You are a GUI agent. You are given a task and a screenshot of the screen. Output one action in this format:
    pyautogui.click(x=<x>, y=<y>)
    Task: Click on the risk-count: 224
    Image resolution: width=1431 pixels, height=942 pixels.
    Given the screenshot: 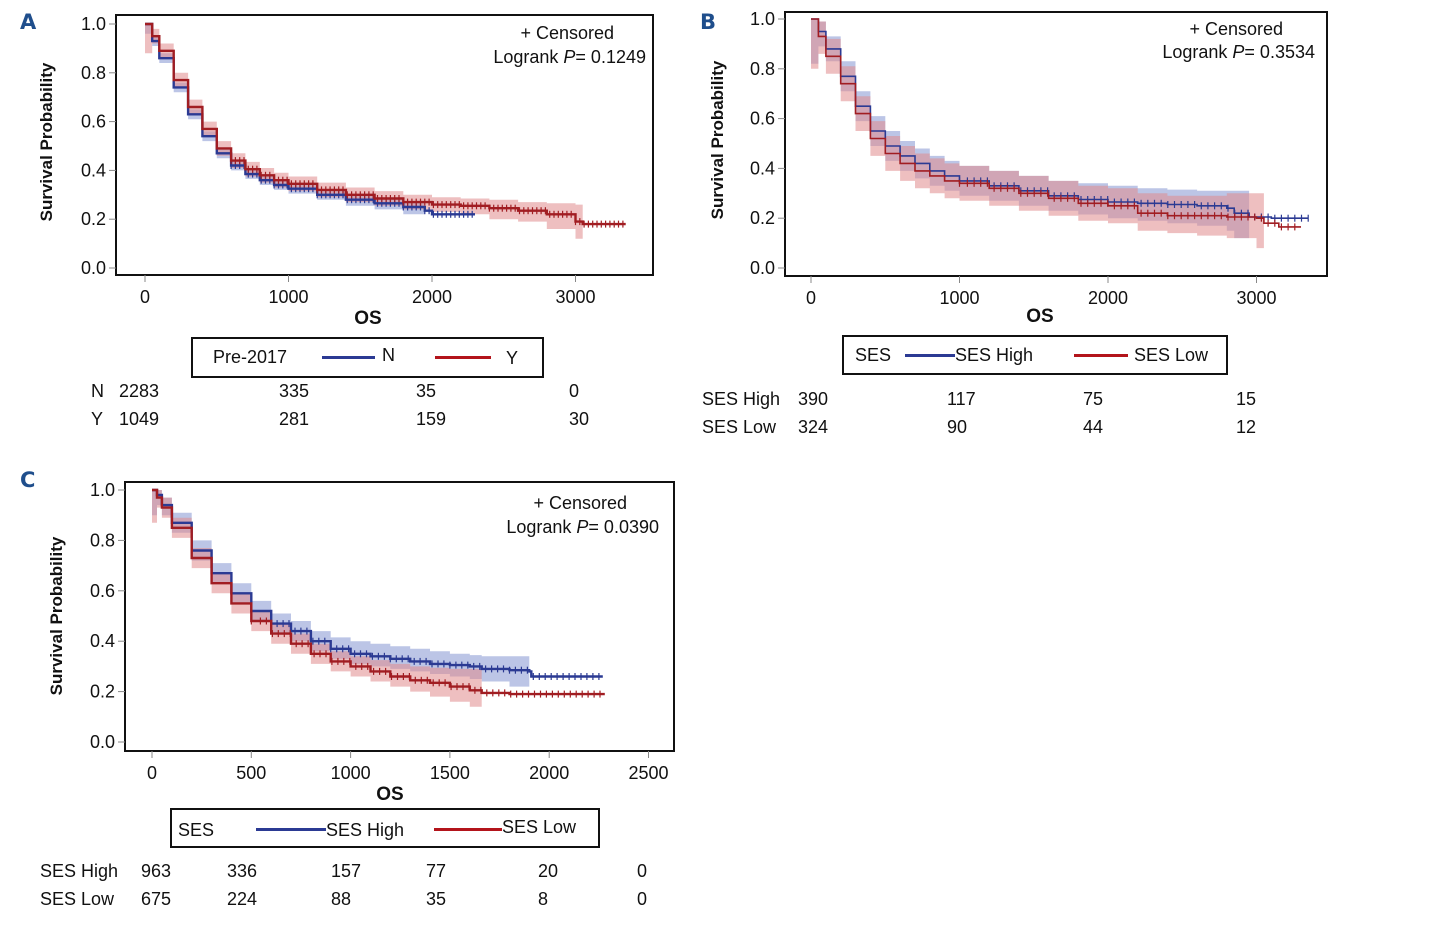 What is the action you would take?
    pyautogui.click(x=242, y=899)
    